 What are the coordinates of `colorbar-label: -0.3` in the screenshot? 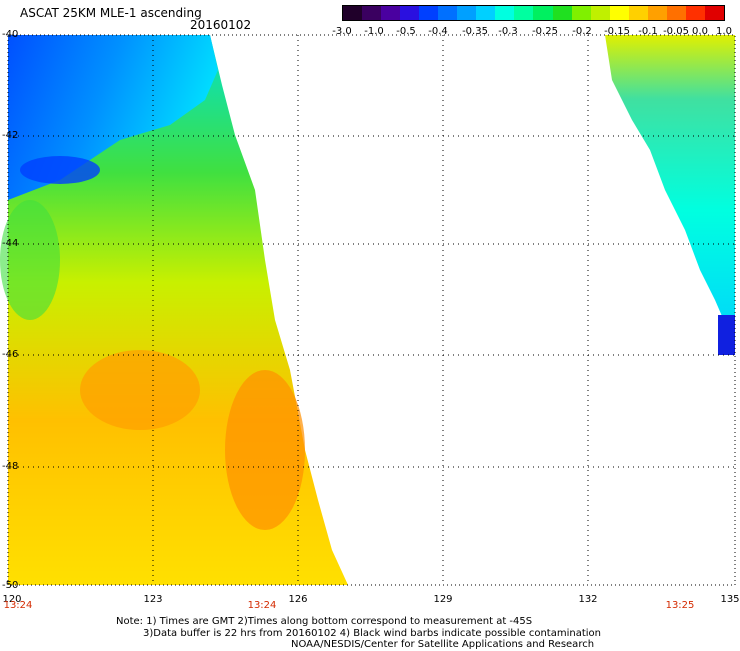 It's located at (508, 31).